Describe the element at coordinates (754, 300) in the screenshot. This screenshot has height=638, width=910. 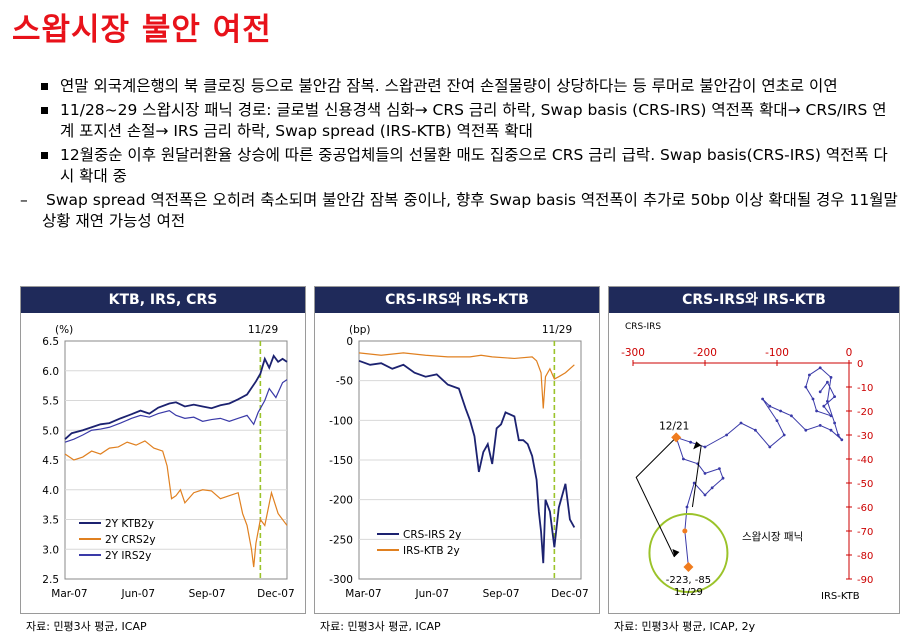
I see `chart-title: CRS-IRS와 IRS-KTB` at that location.